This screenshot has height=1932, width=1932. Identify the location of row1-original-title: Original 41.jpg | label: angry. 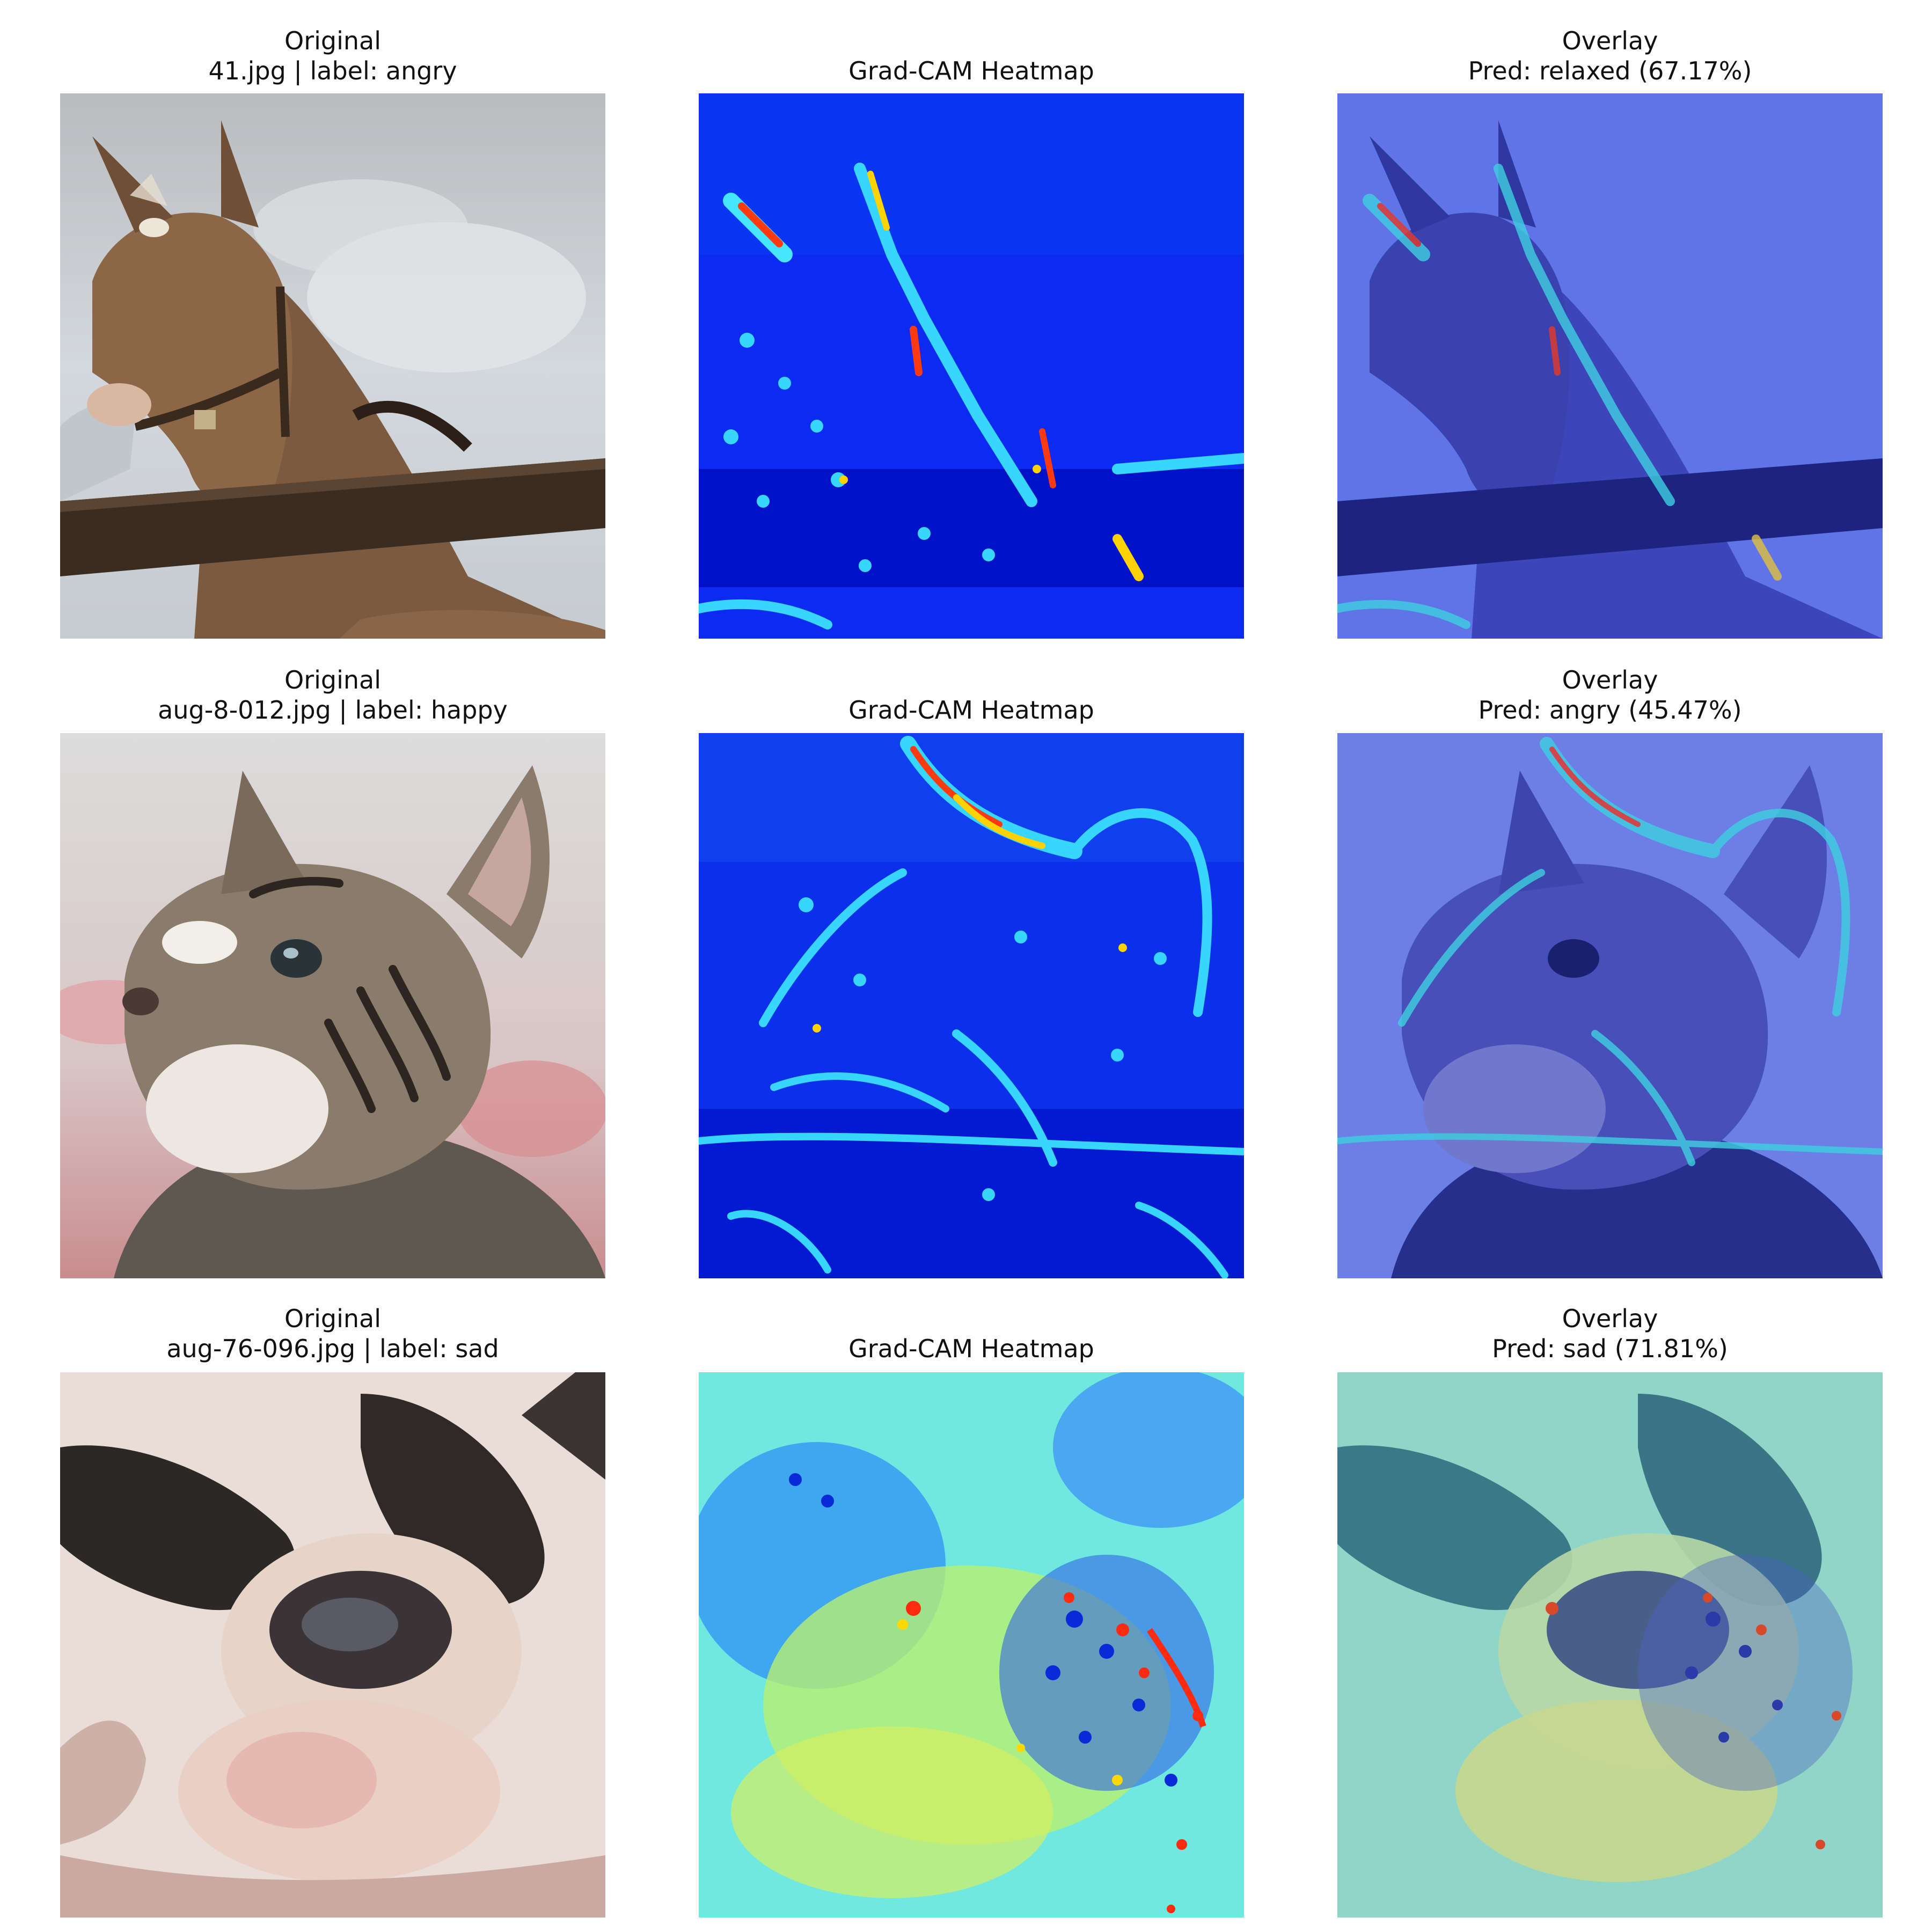
(332, 56).